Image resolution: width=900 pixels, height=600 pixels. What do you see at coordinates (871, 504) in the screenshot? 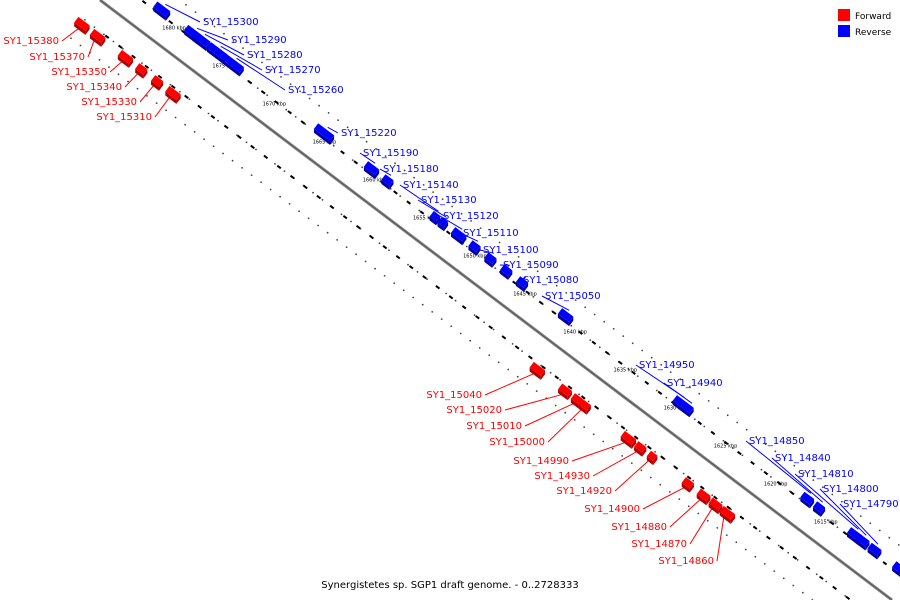
I see `gene-label: SY1_14790` at bounding box center [871, 504].